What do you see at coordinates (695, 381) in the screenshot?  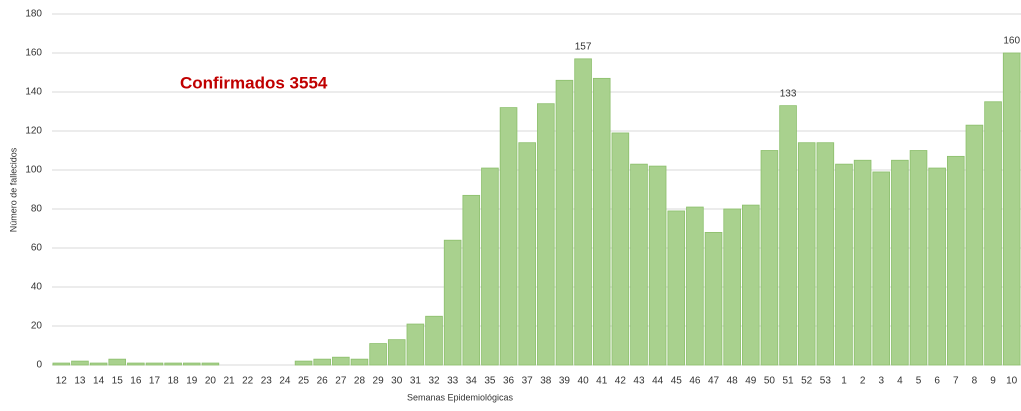 I see `x-tick-label: 46` at bounding box center [695, 381].